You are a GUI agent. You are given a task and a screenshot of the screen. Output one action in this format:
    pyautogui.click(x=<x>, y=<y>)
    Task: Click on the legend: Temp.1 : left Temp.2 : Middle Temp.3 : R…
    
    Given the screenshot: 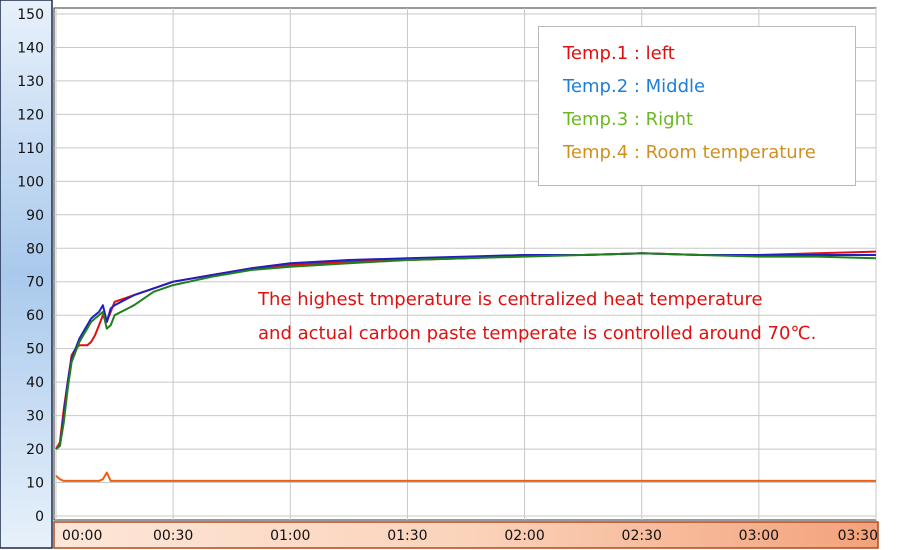 What is the action you would take?
    pyautogui.click(x=697, y=106)
    